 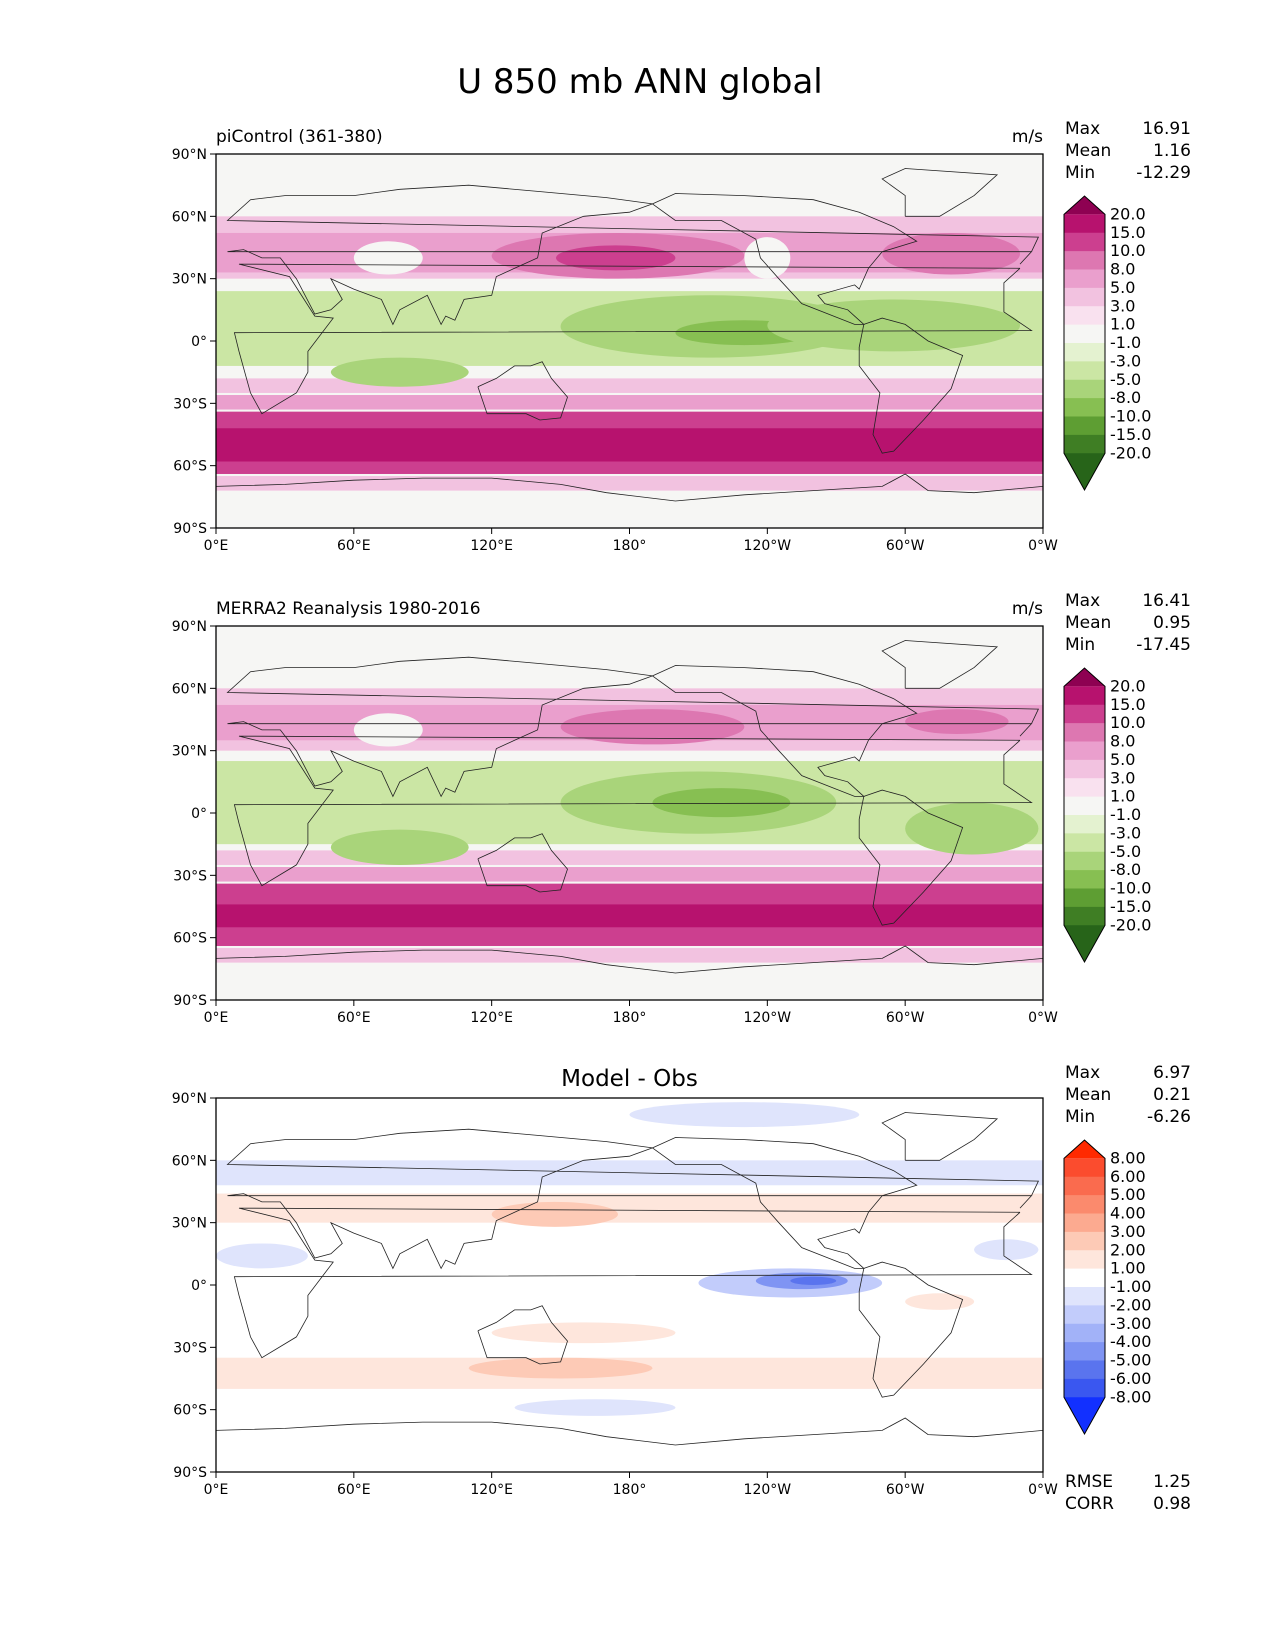 I want to click on colorbar-level-label: 8.00, so click(x=1128, y=1157).